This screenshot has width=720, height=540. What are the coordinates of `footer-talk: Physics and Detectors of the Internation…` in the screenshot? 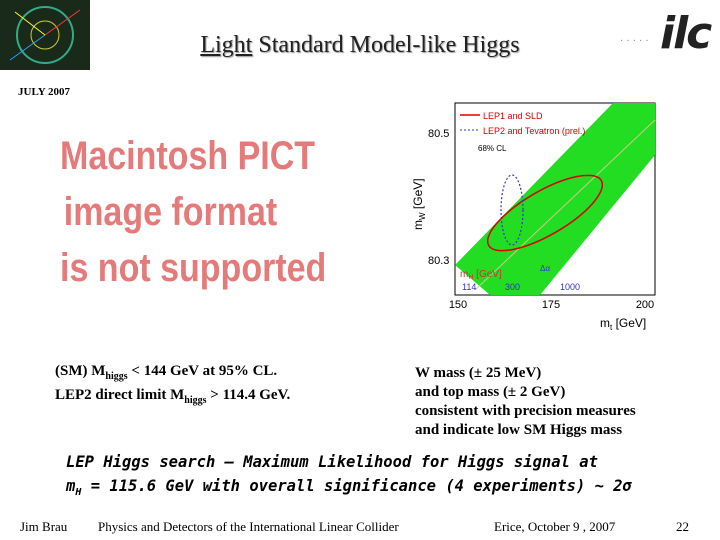 It's located at (248, 526).